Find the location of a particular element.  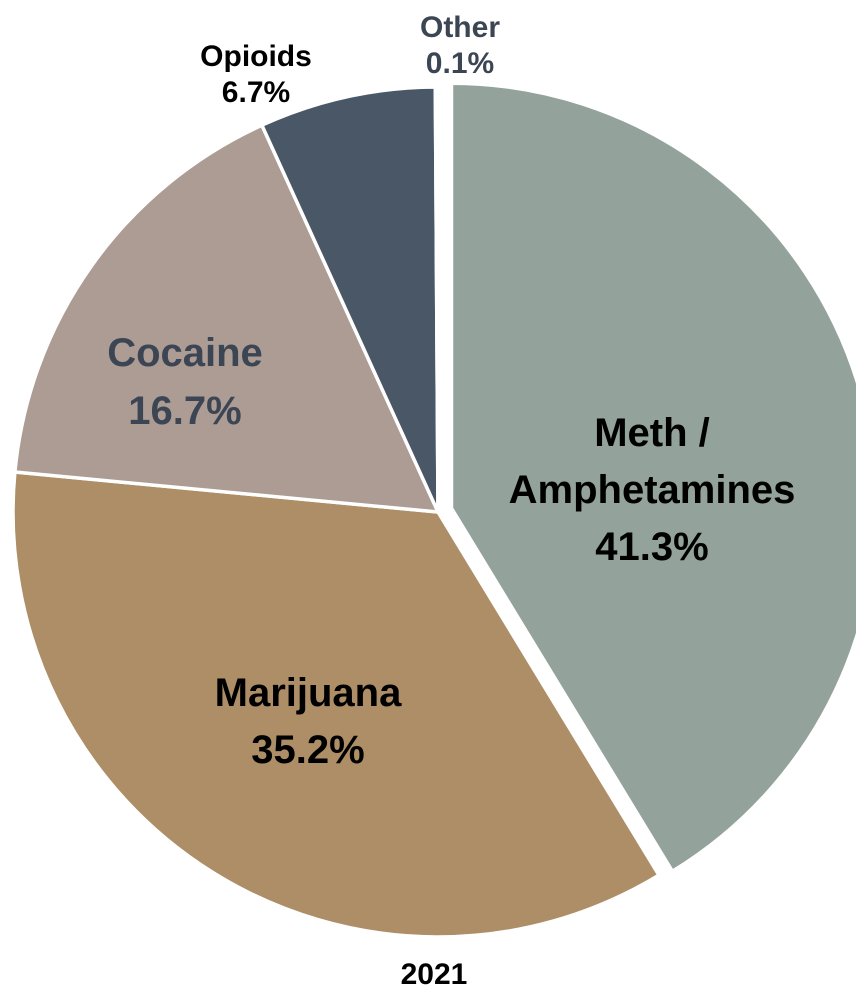

slice-label-opioids: Opioids 6.7% is located at coordinates (256, 74).